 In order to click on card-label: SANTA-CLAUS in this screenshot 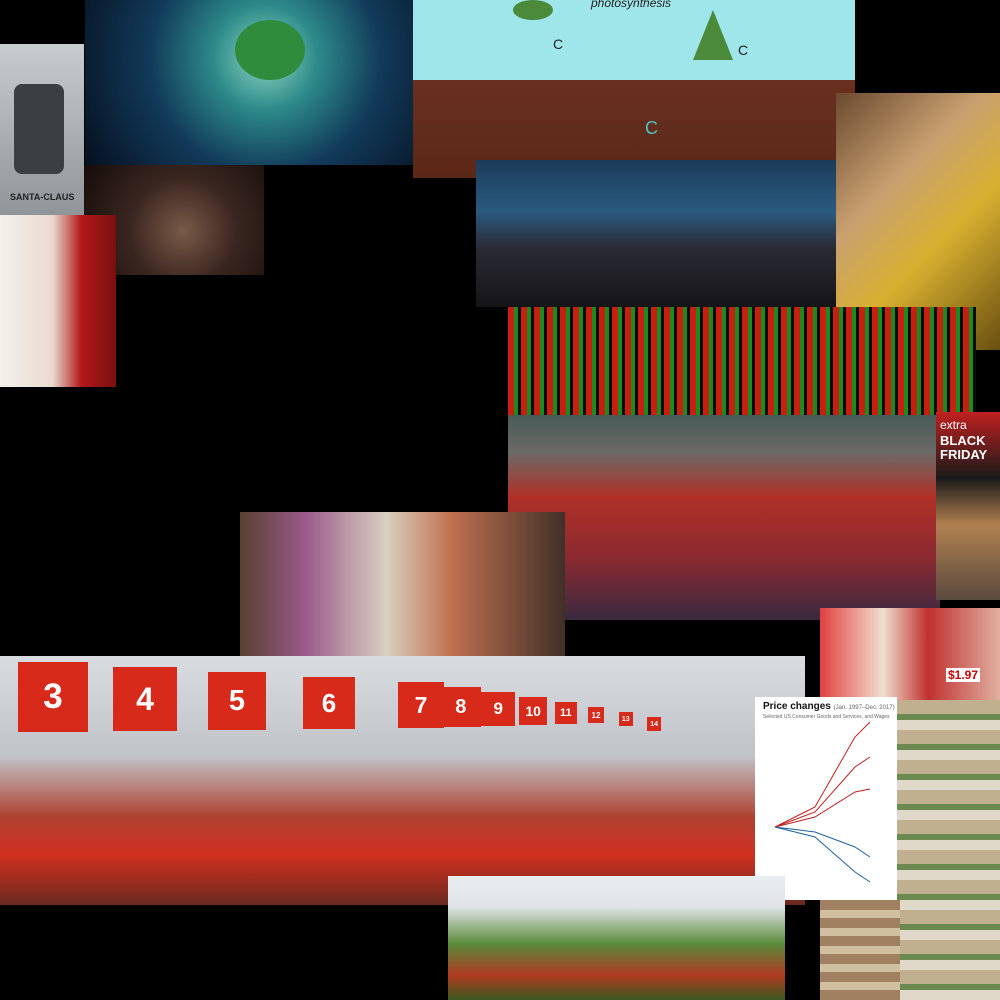, I will do `click(42, 197)`.